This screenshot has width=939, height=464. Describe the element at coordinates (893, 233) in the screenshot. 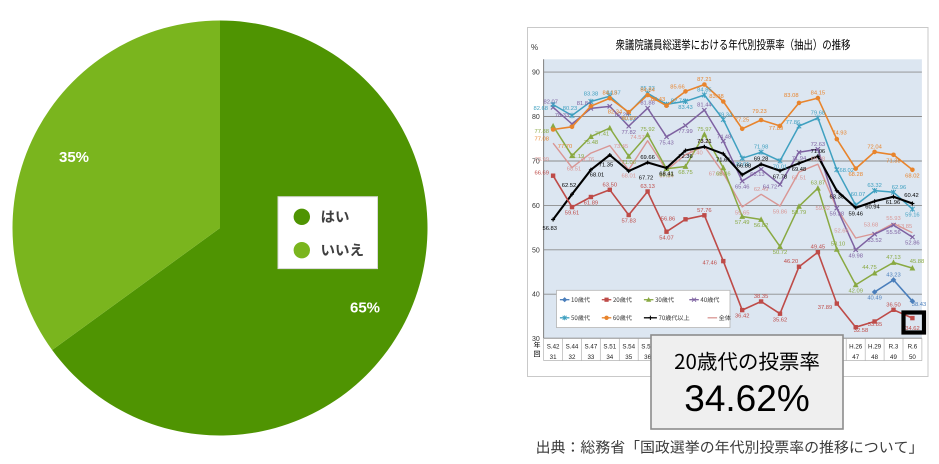

I see `svg-text: 55.56` at that location.